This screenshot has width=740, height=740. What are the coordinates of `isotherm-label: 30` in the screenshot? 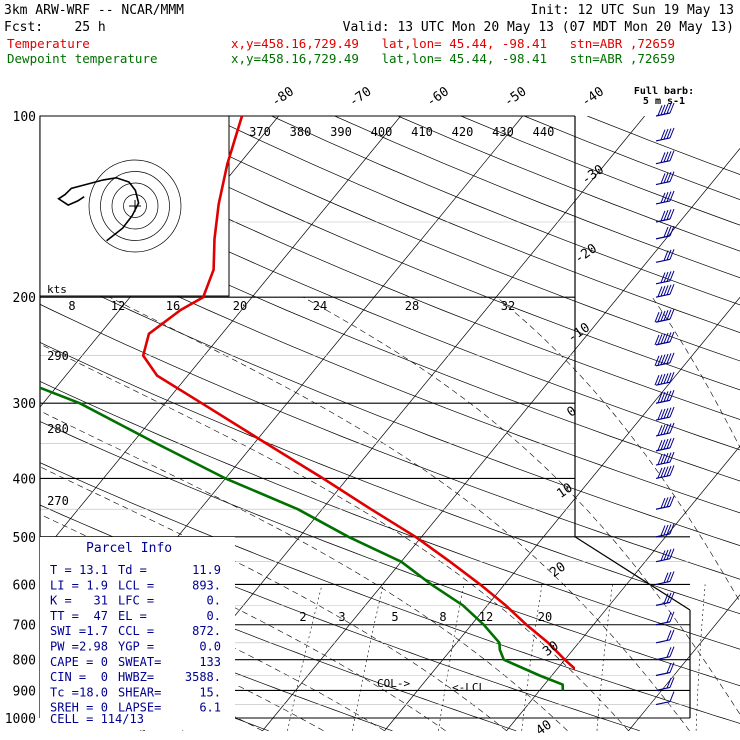 It's located at (550, 648).